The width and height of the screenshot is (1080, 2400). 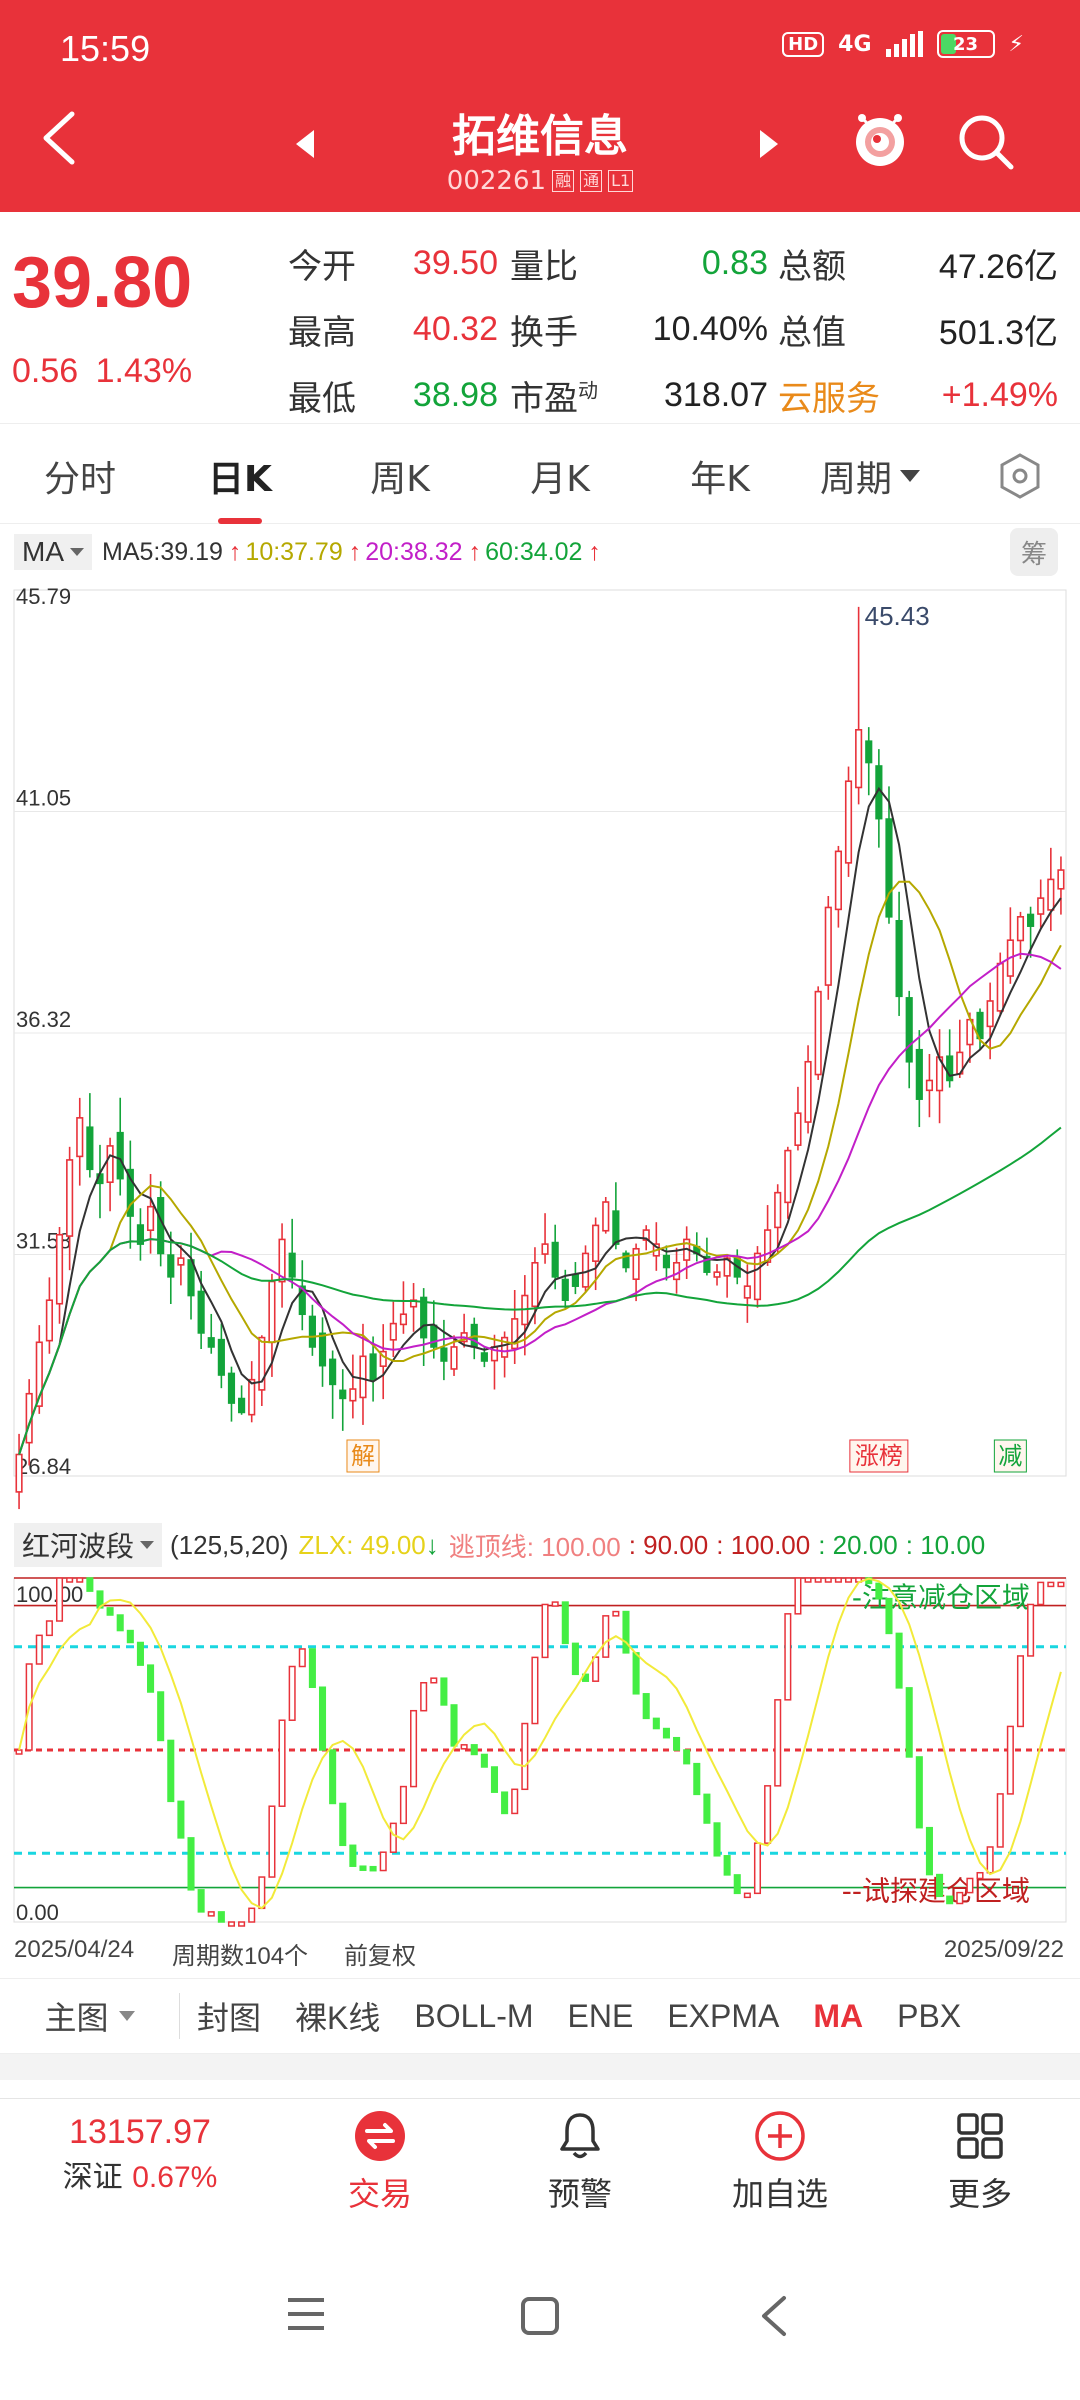 I want to click on sector-label: 云服务, so click(x=829, y=398).